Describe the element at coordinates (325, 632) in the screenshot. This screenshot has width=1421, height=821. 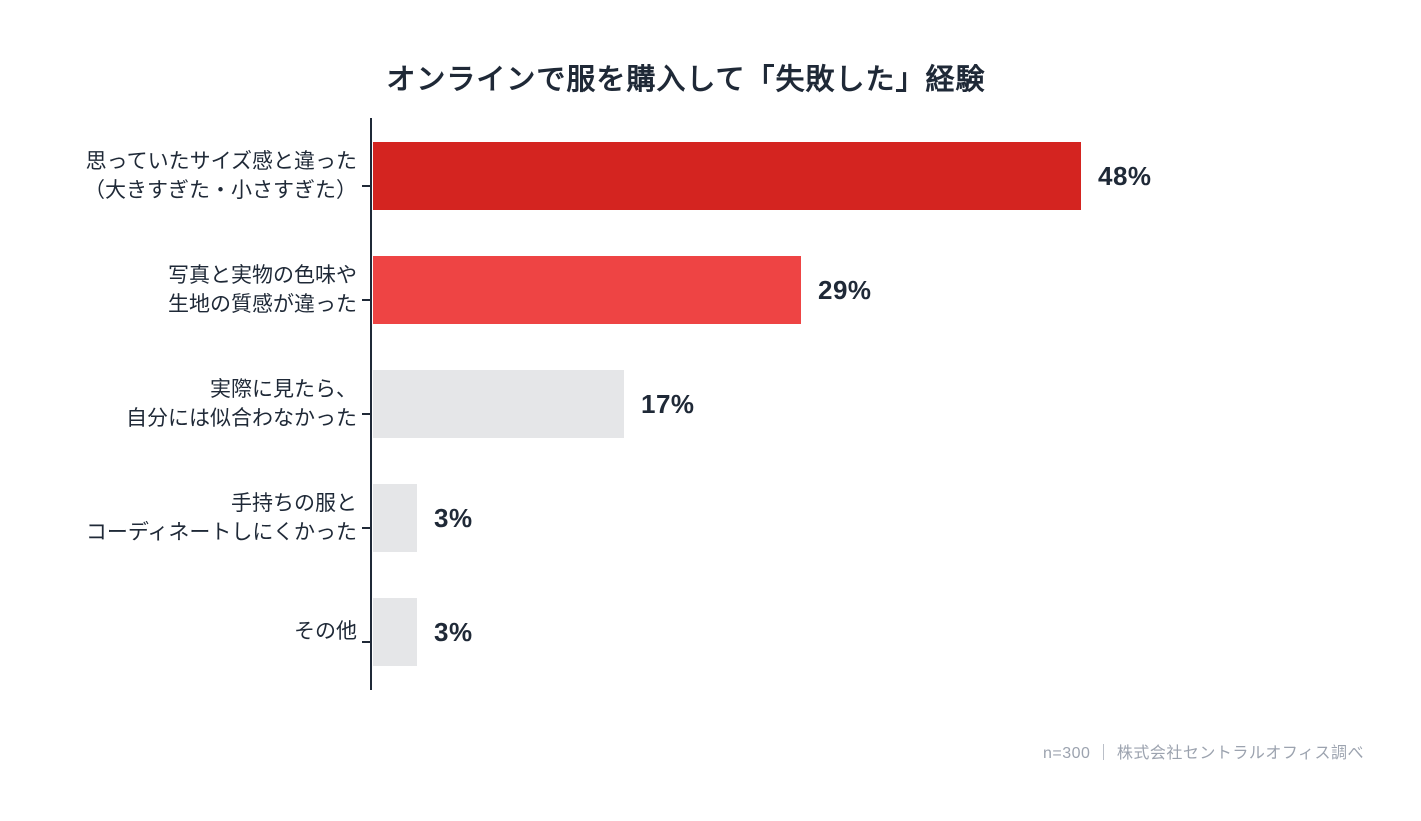
I see `category-label: その他` at that location.